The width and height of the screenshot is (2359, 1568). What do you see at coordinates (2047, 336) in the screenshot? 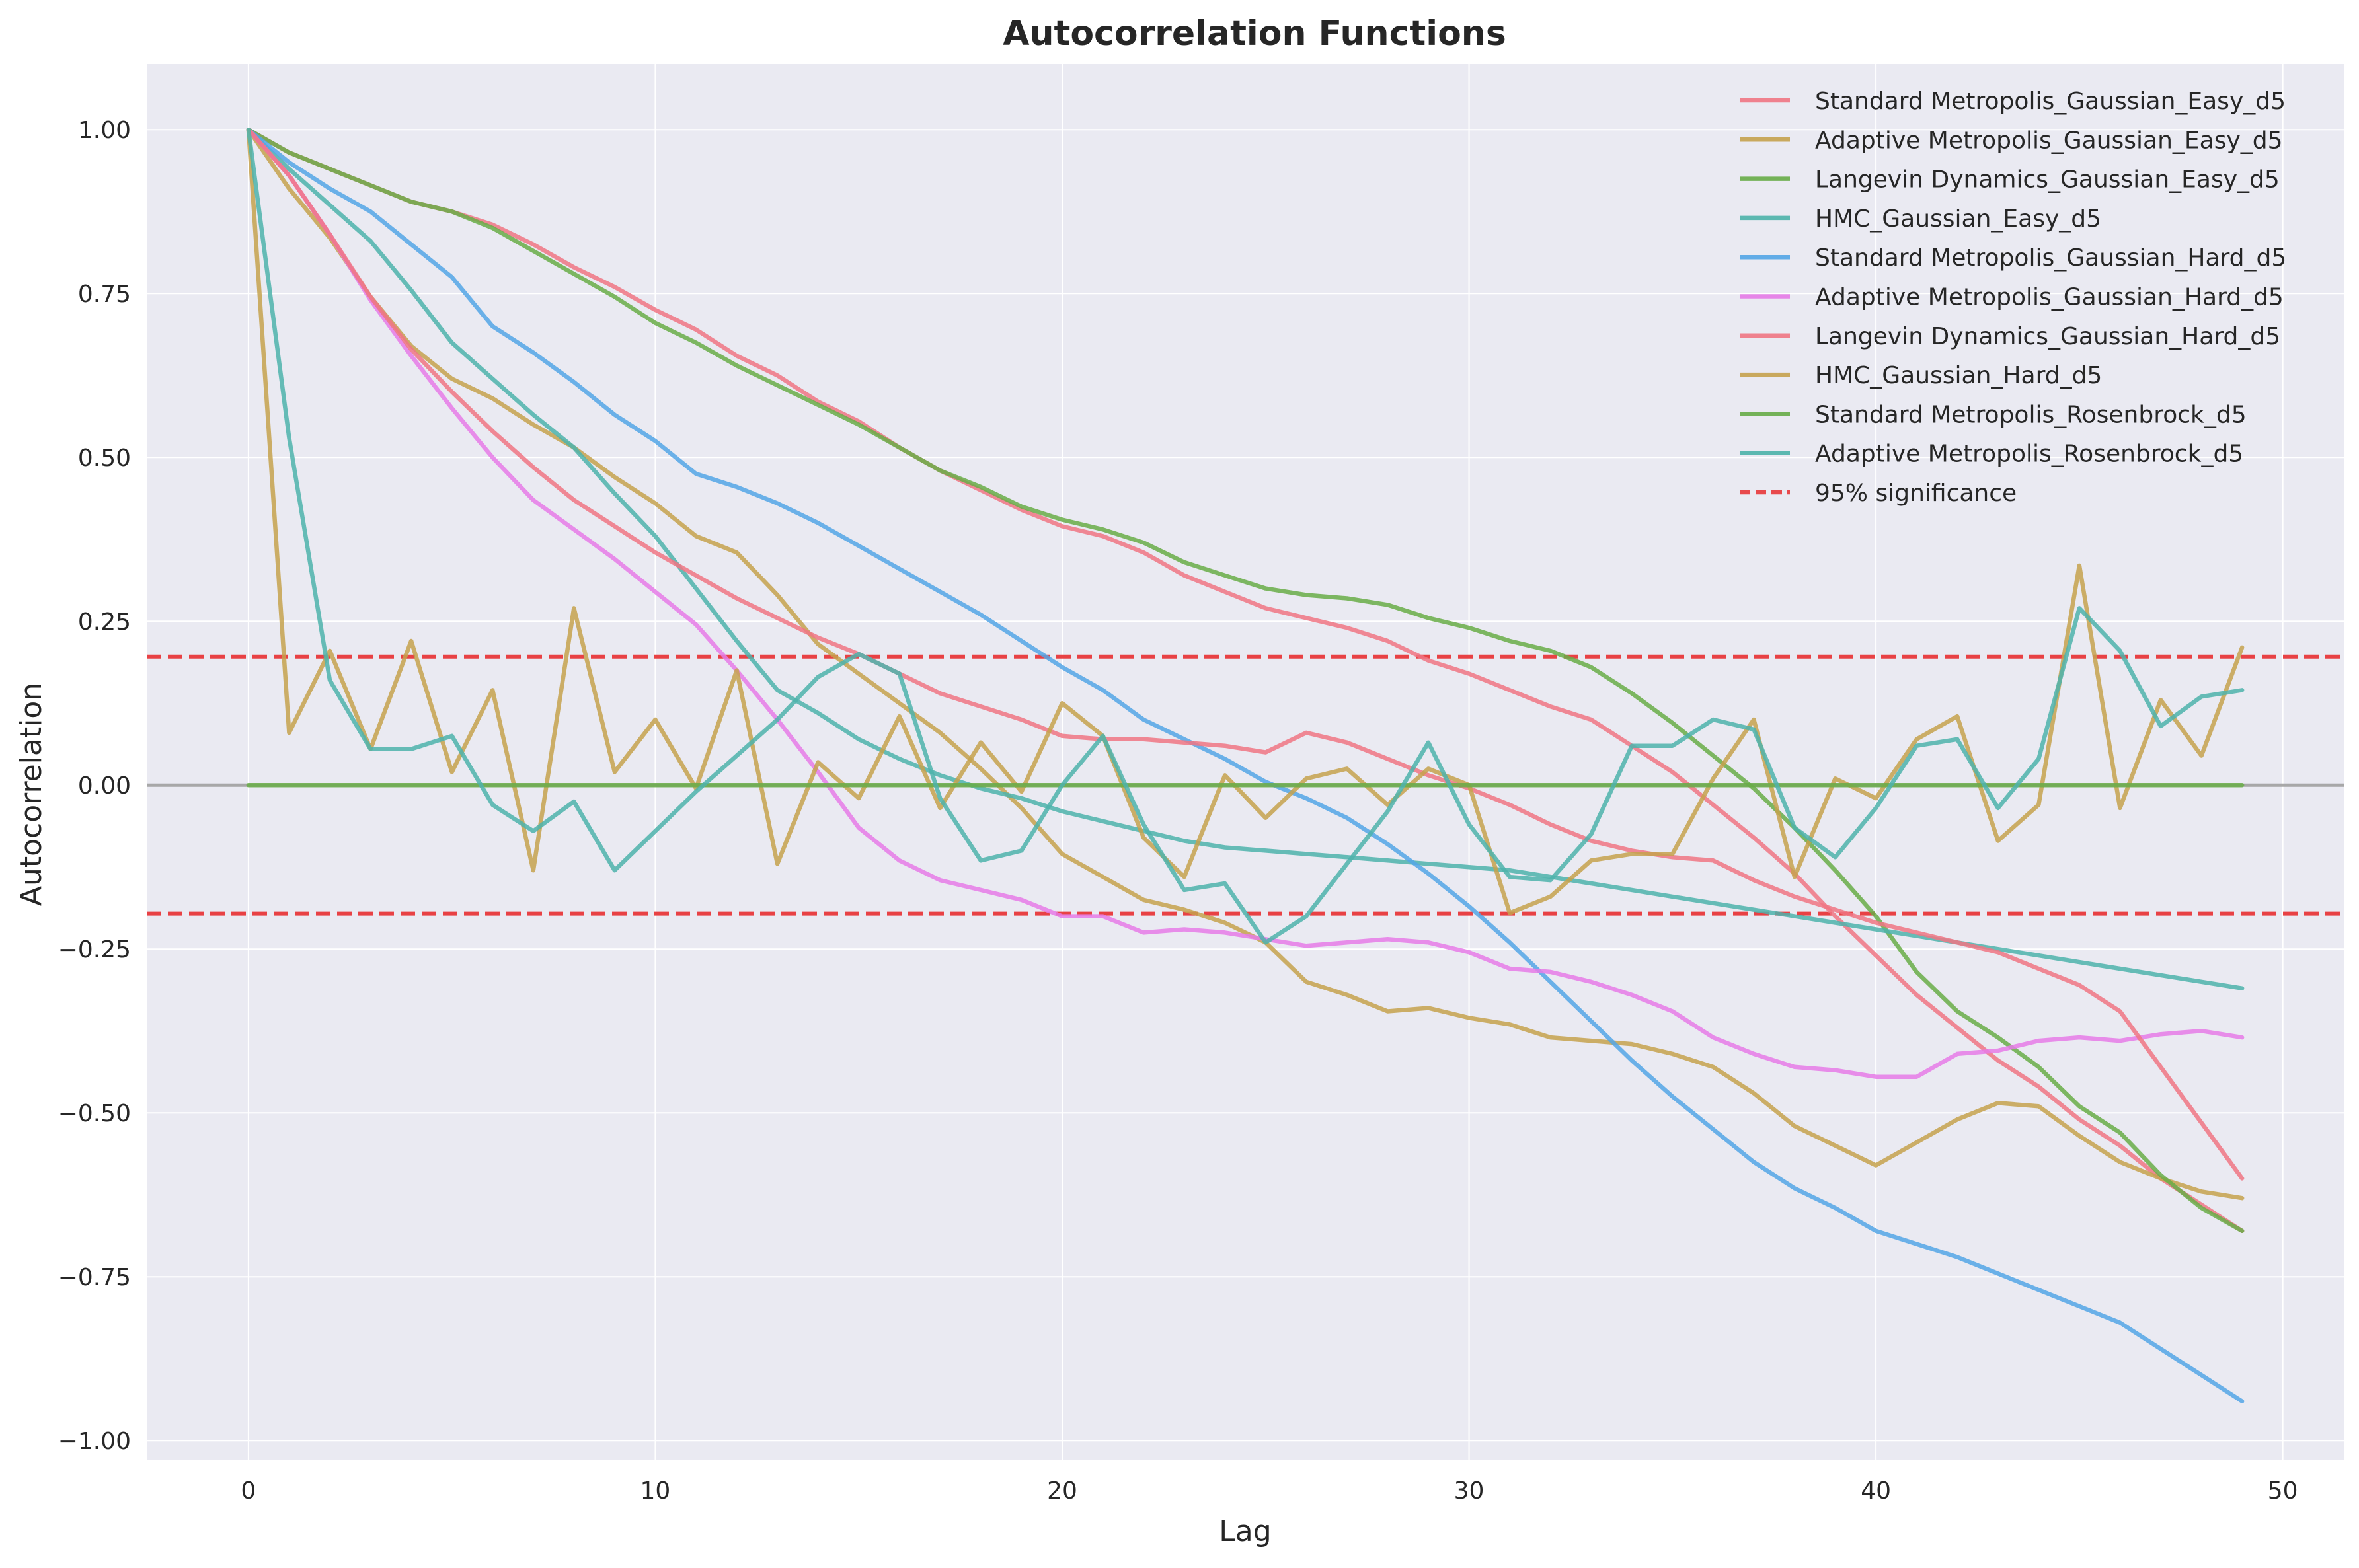
I see `legend-label: Langevin Dynamics_Gaussian_Hard_d5` at bounding box center [2047, 336].